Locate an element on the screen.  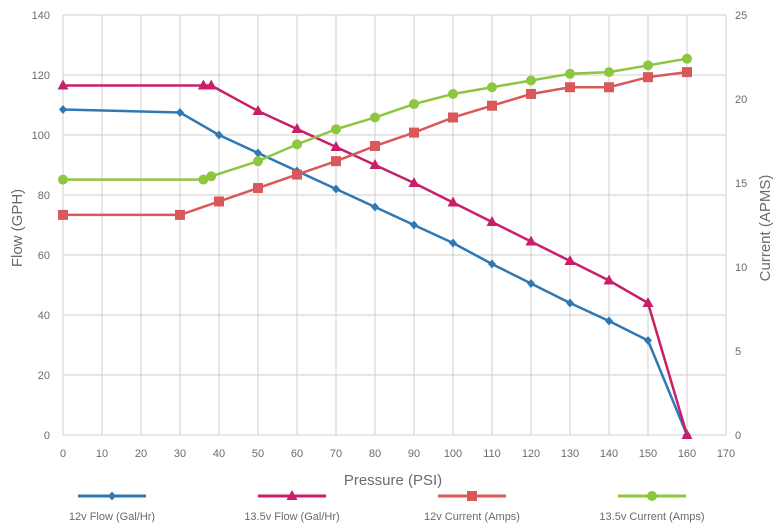
x-tick-label: 10 is located at coordinates (102, 454).